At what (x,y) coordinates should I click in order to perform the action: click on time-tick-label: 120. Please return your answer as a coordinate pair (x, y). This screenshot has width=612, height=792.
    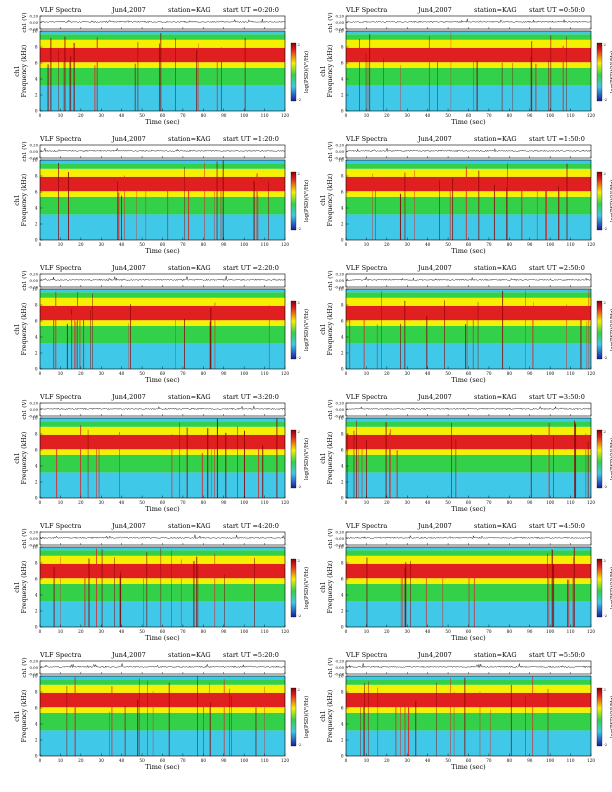
    Looking at the image, I should click on (591, 115).